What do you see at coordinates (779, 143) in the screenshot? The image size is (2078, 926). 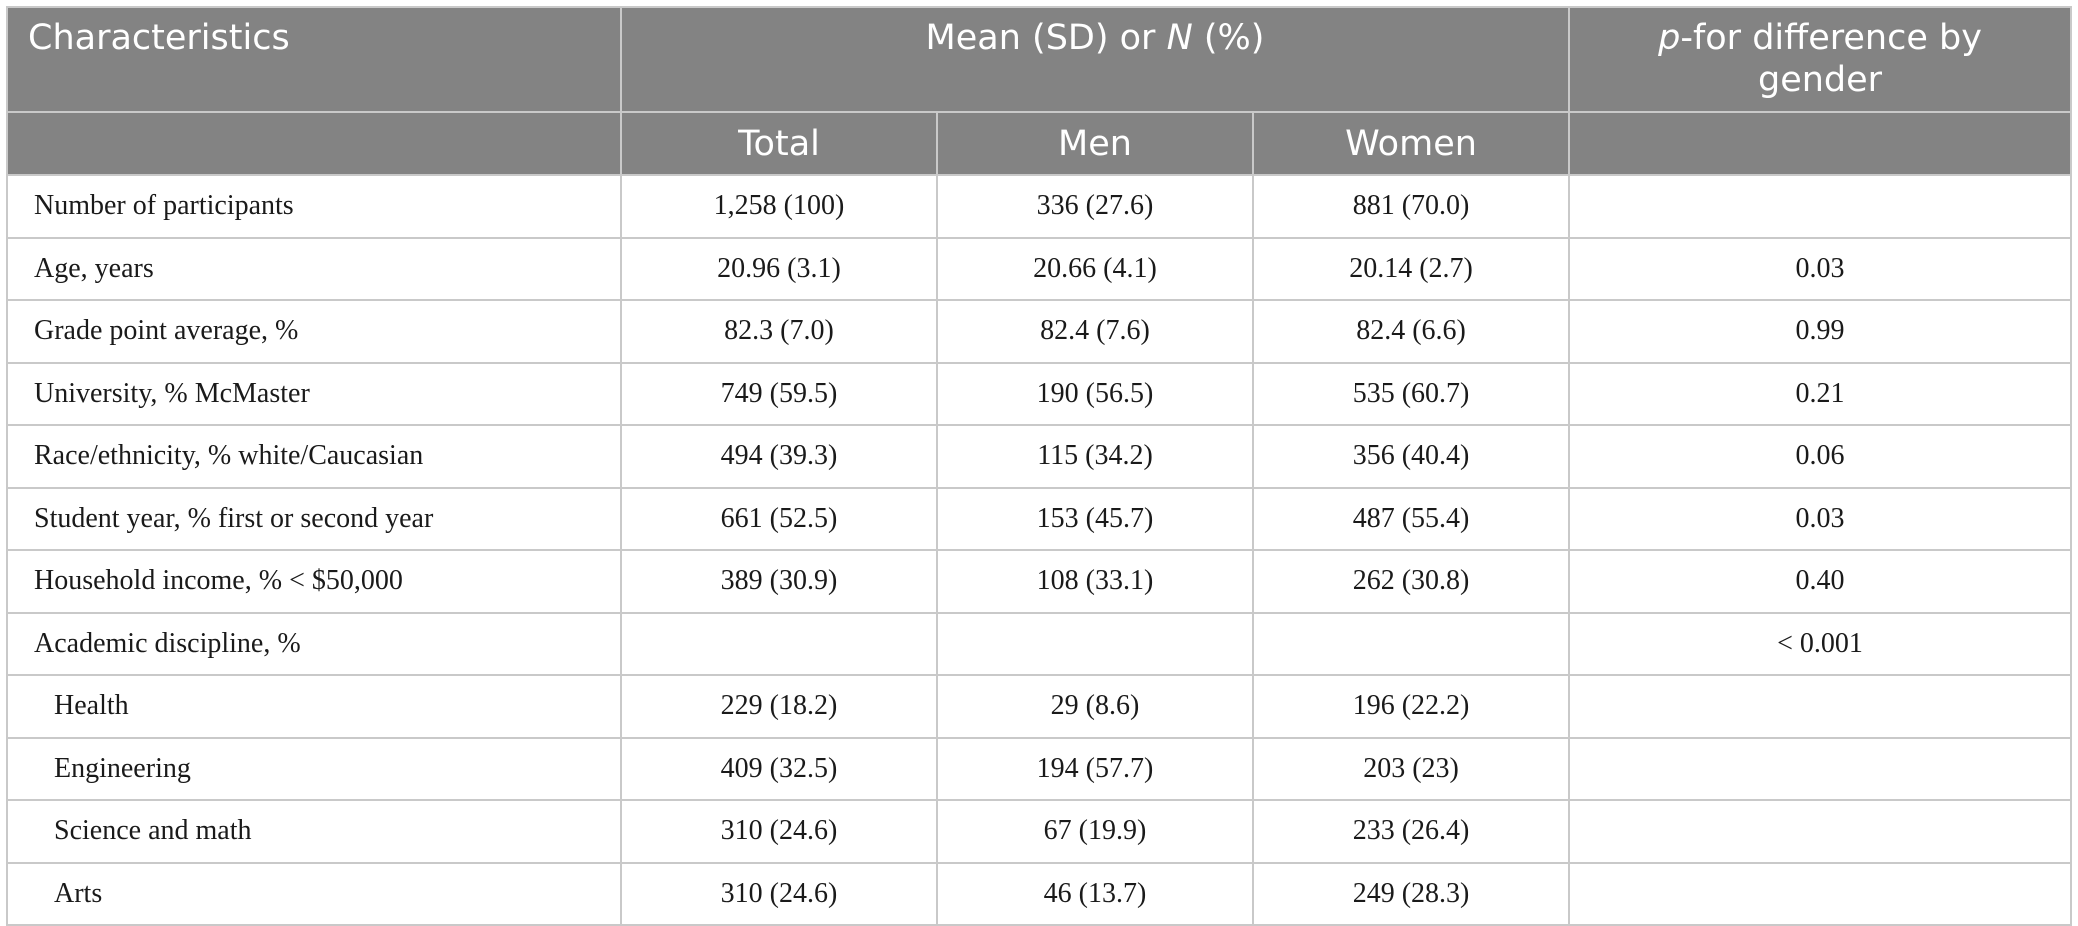 I see `total-header: Total` at bounding box center [779, 143].